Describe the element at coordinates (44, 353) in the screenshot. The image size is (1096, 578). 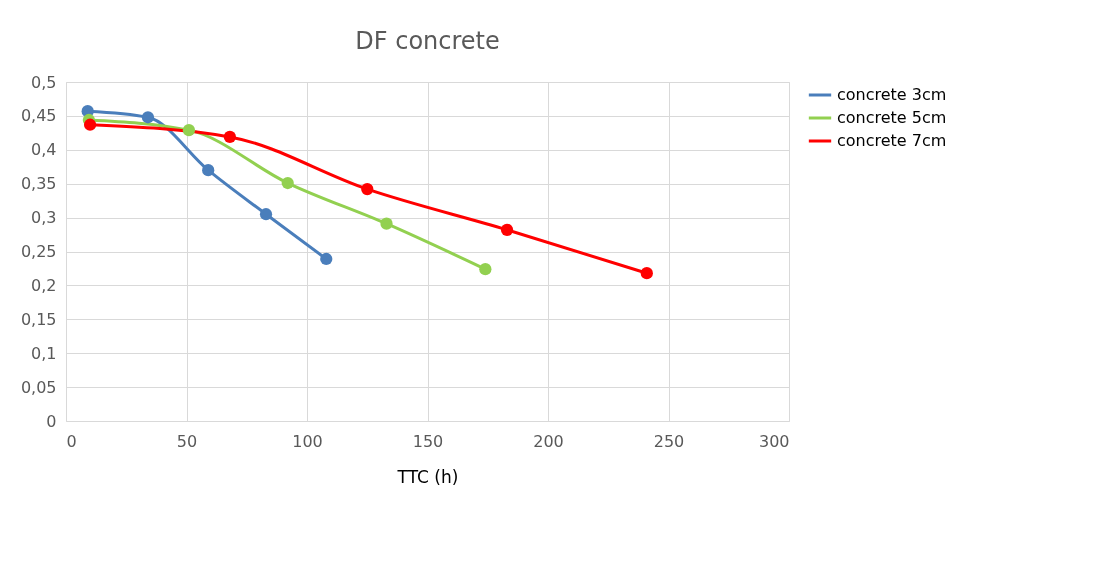
I see `y-tick-label: 0,1` at that location.